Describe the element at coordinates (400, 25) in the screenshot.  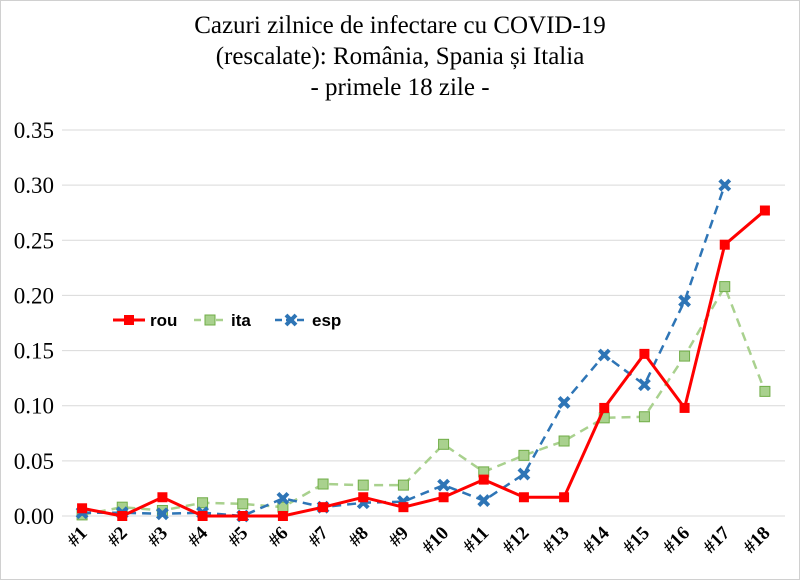
I see `title-line-1: Cazuri zilnice de infectare cu COVID-19` at that location.